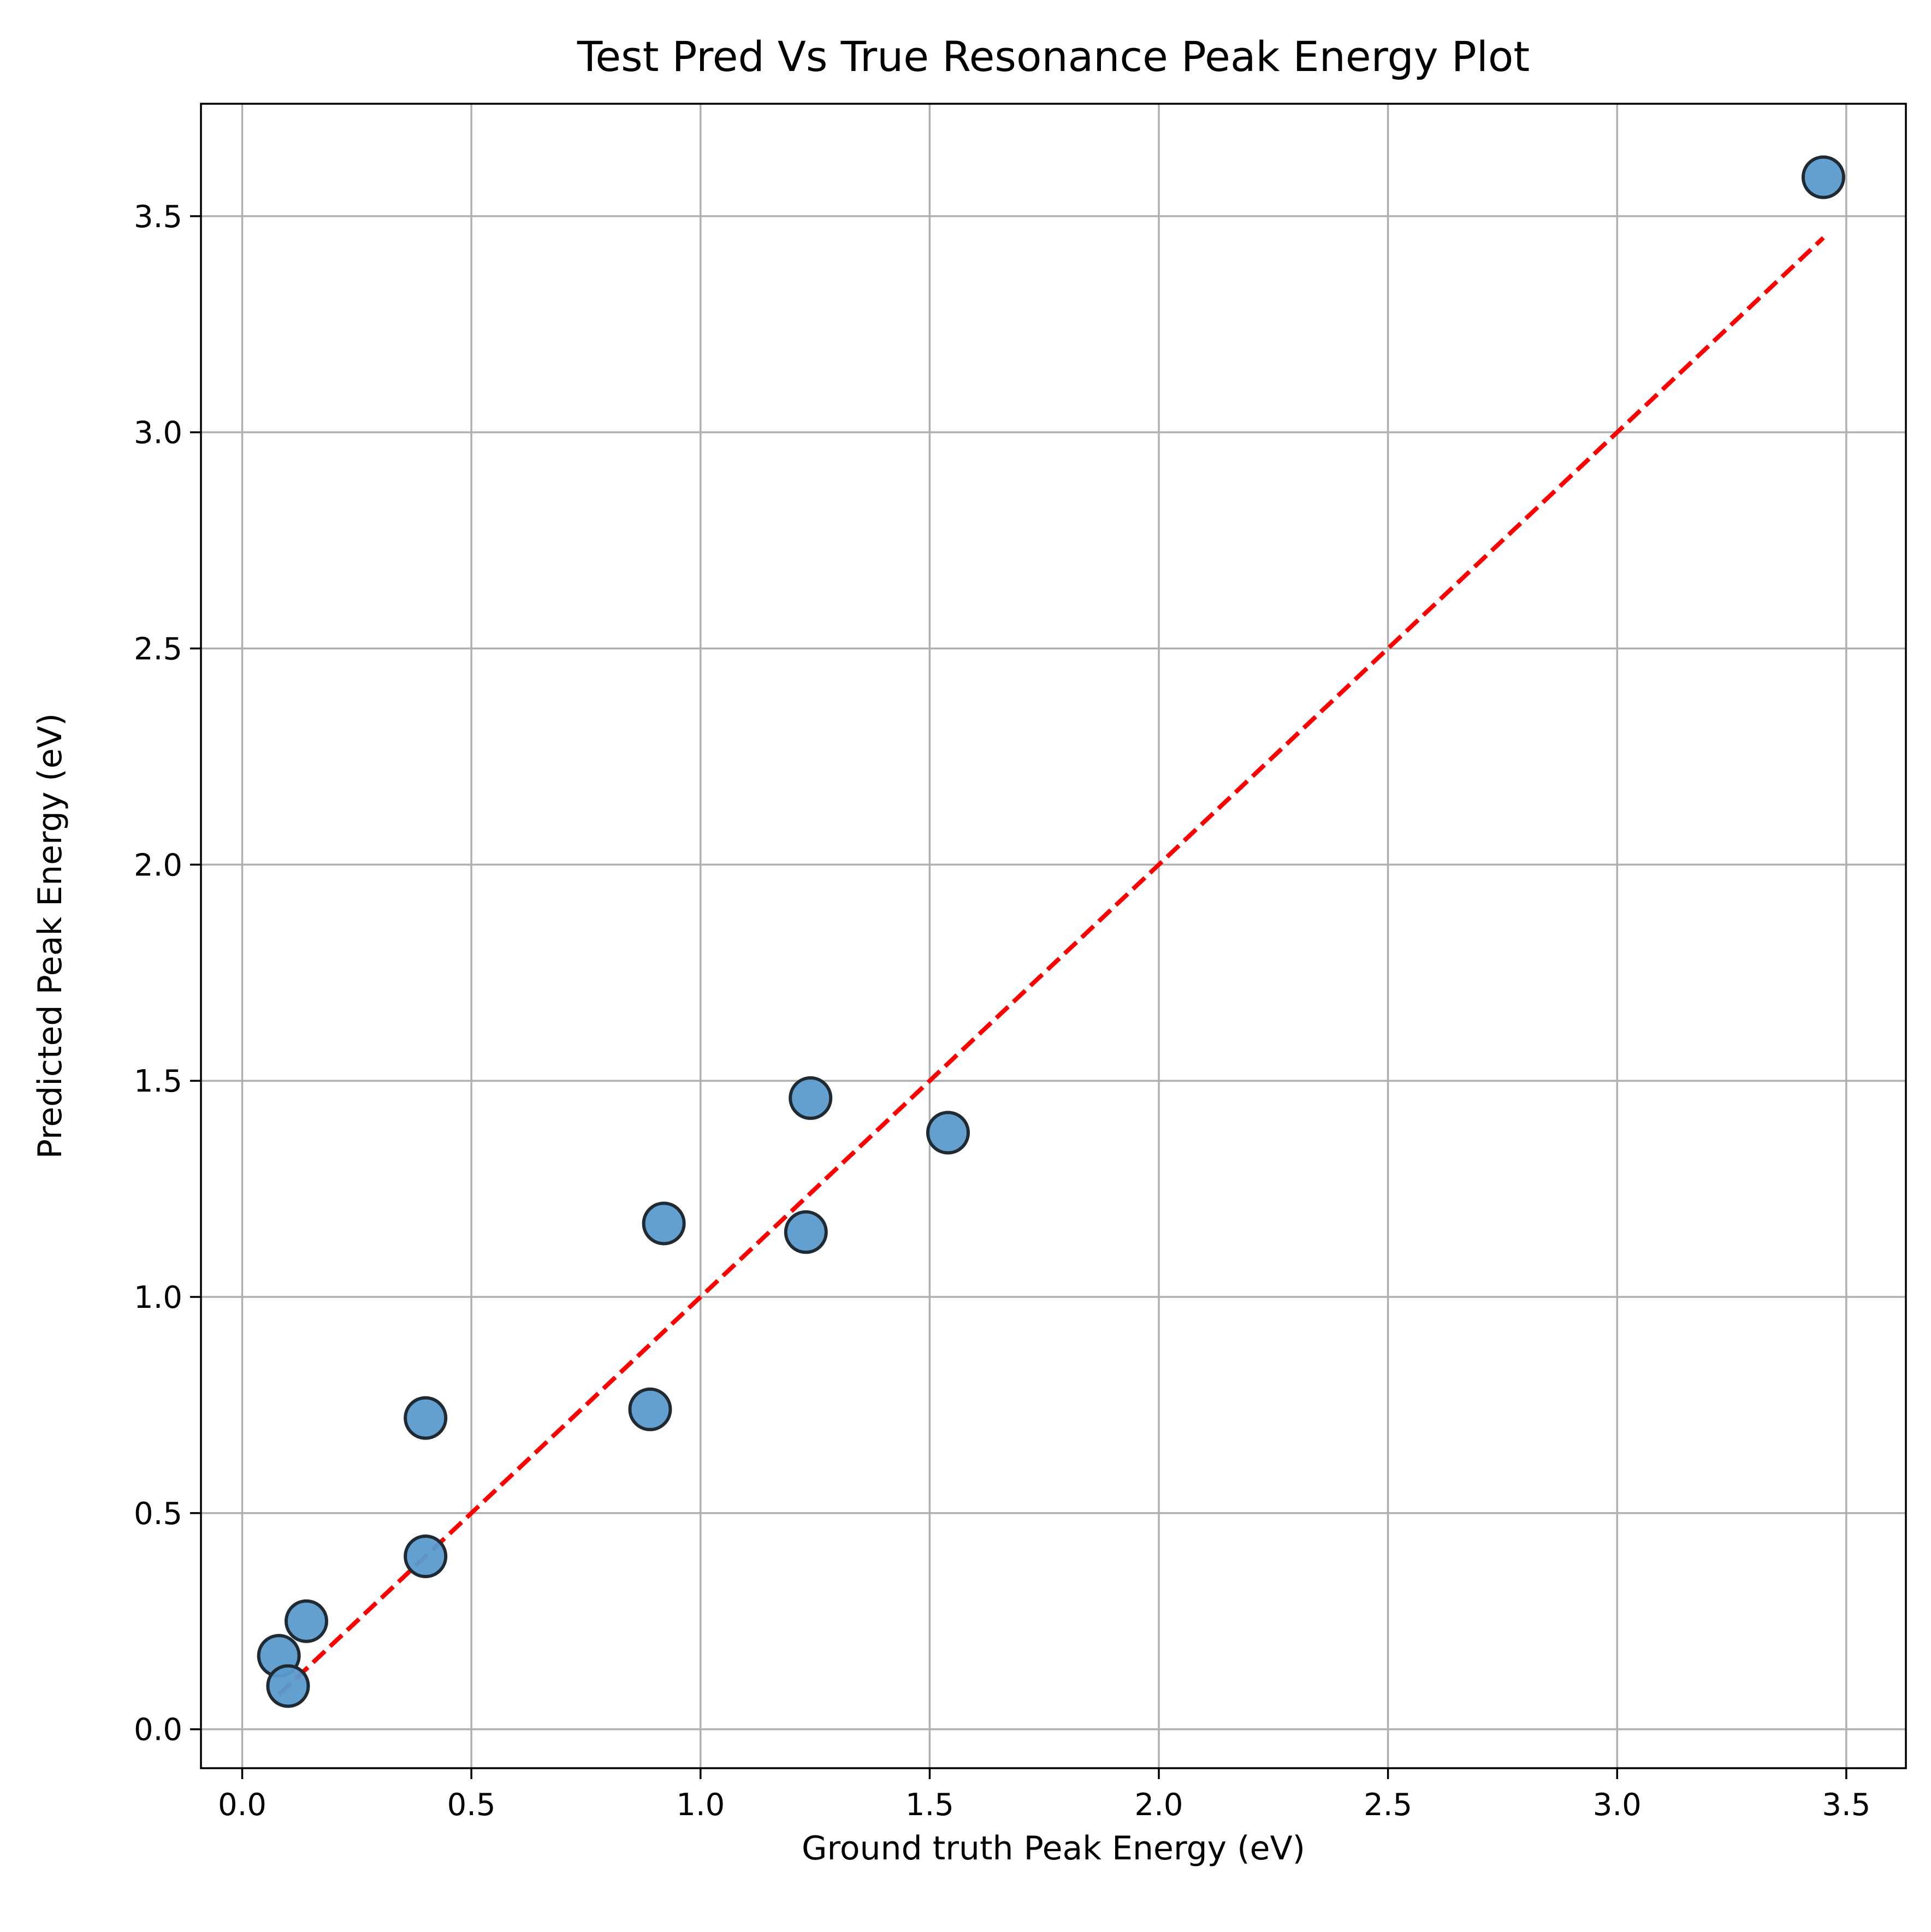 This screenshot has width=1931, height=1932. Describe the element at coordinates (158, 1298) in the screenshot. I see `y-tick-label: 1.0` at that location.